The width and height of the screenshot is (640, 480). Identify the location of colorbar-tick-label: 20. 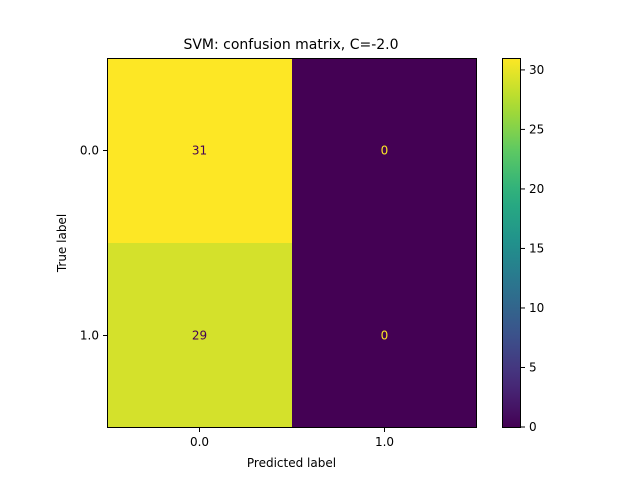
(536, 189).